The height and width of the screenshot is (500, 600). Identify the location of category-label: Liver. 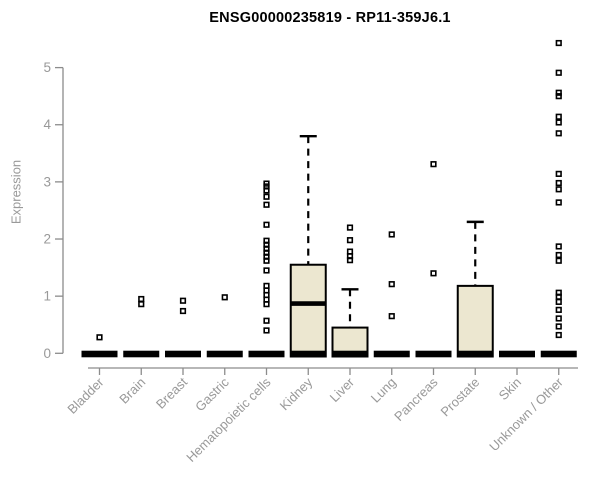
(342, 389).